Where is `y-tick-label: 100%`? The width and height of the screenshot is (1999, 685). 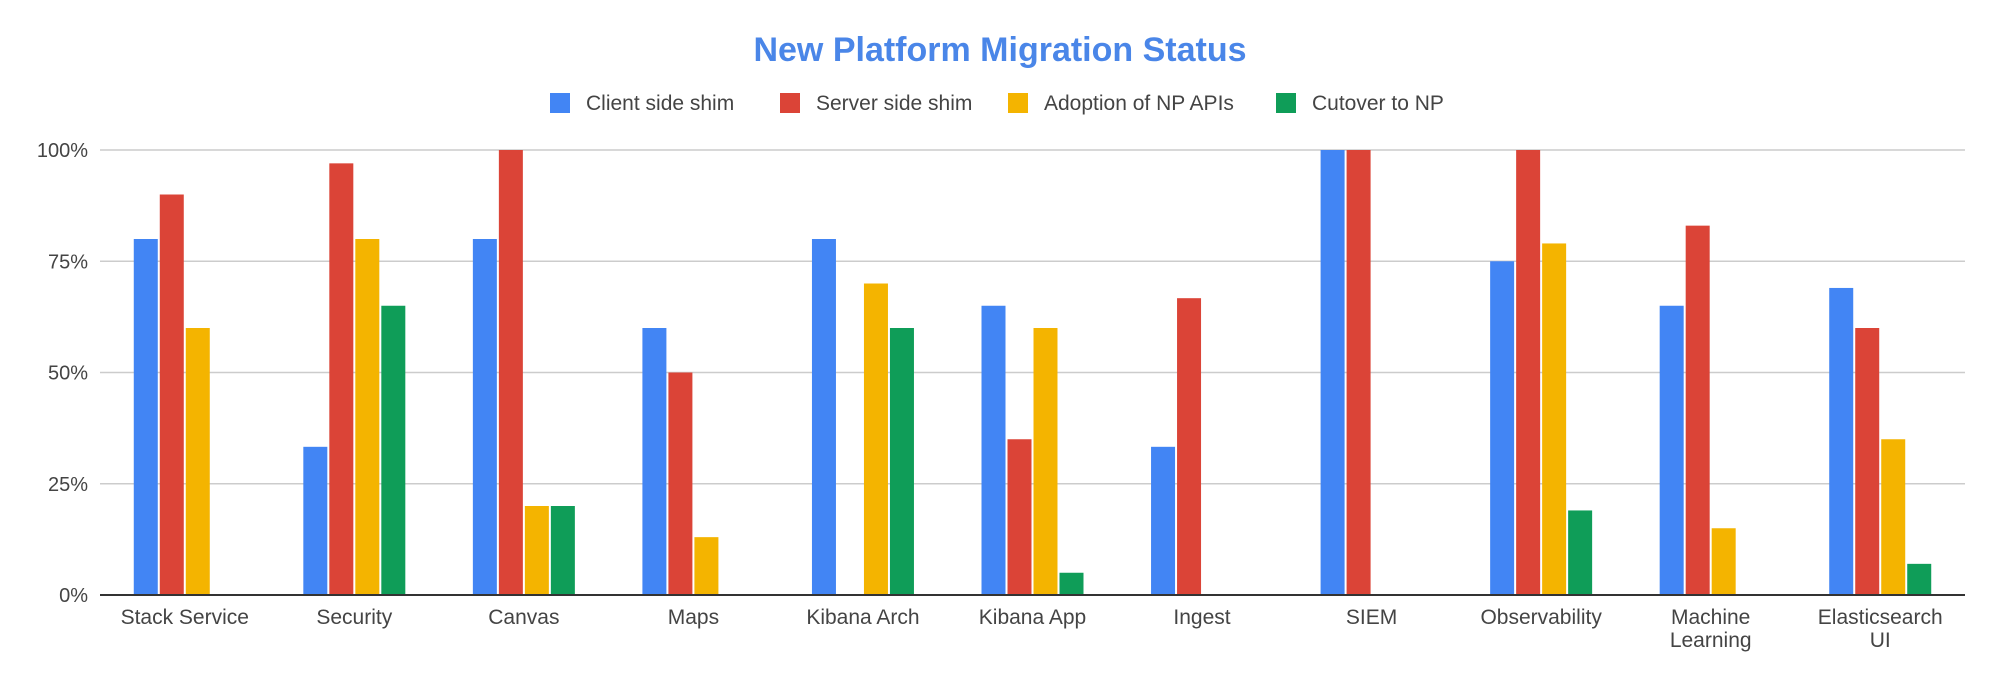
y-tick-label: 100% is located at coordinates (62, 151).